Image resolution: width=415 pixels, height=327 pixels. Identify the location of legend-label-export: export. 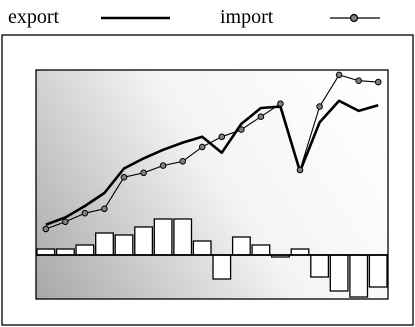
(34, 17).